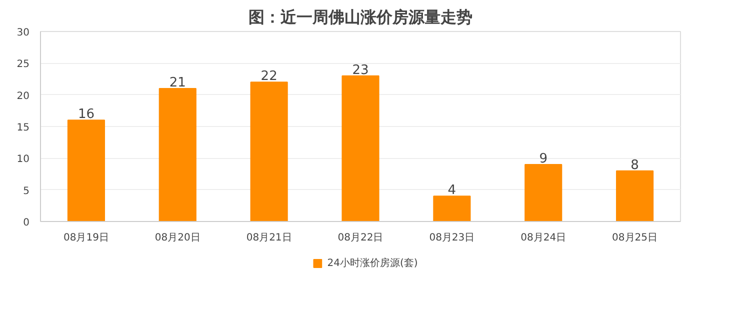 This screenshot has width=740, height=312. What do you see at coordinates (23, 160) in the screenshot?
I see `y-tick-label: 10` at bounding box center [23, 160].